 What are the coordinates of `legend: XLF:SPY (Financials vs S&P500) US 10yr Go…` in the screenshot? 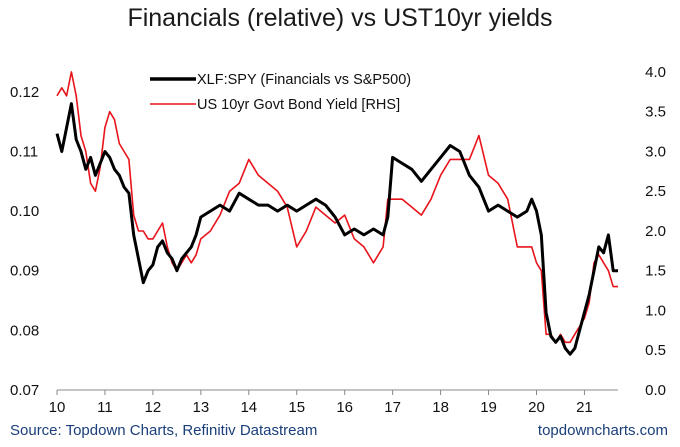 It's located at (280, 92).